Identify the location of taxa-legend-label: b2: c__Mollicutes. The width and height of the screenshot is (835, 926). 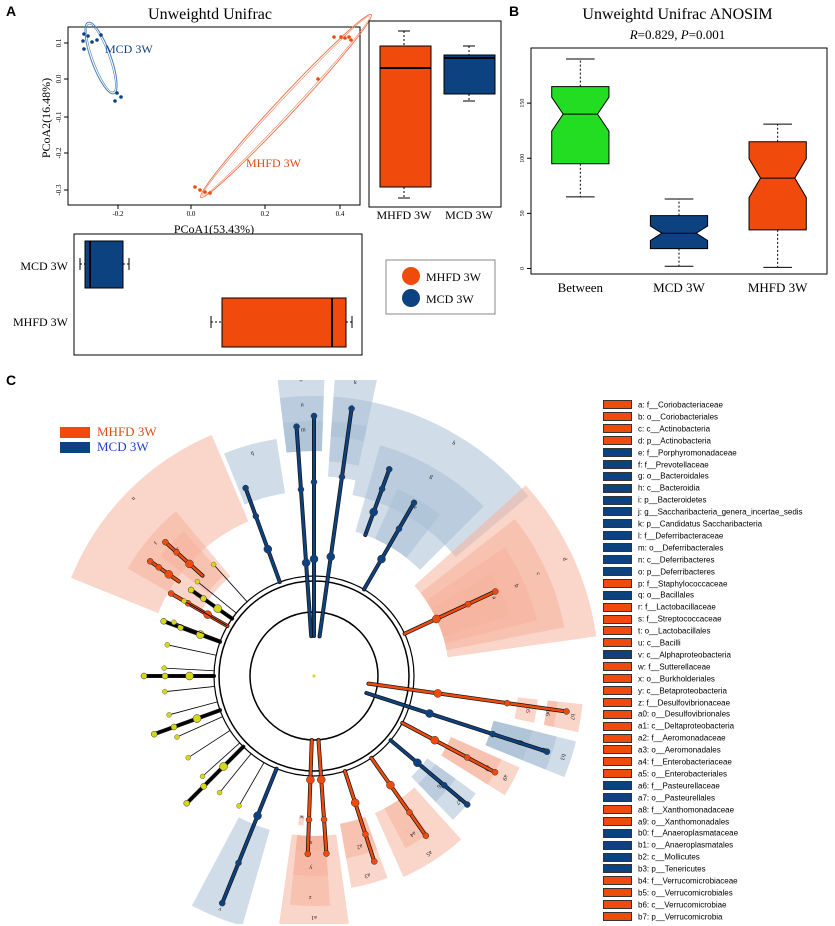
(669, 857).